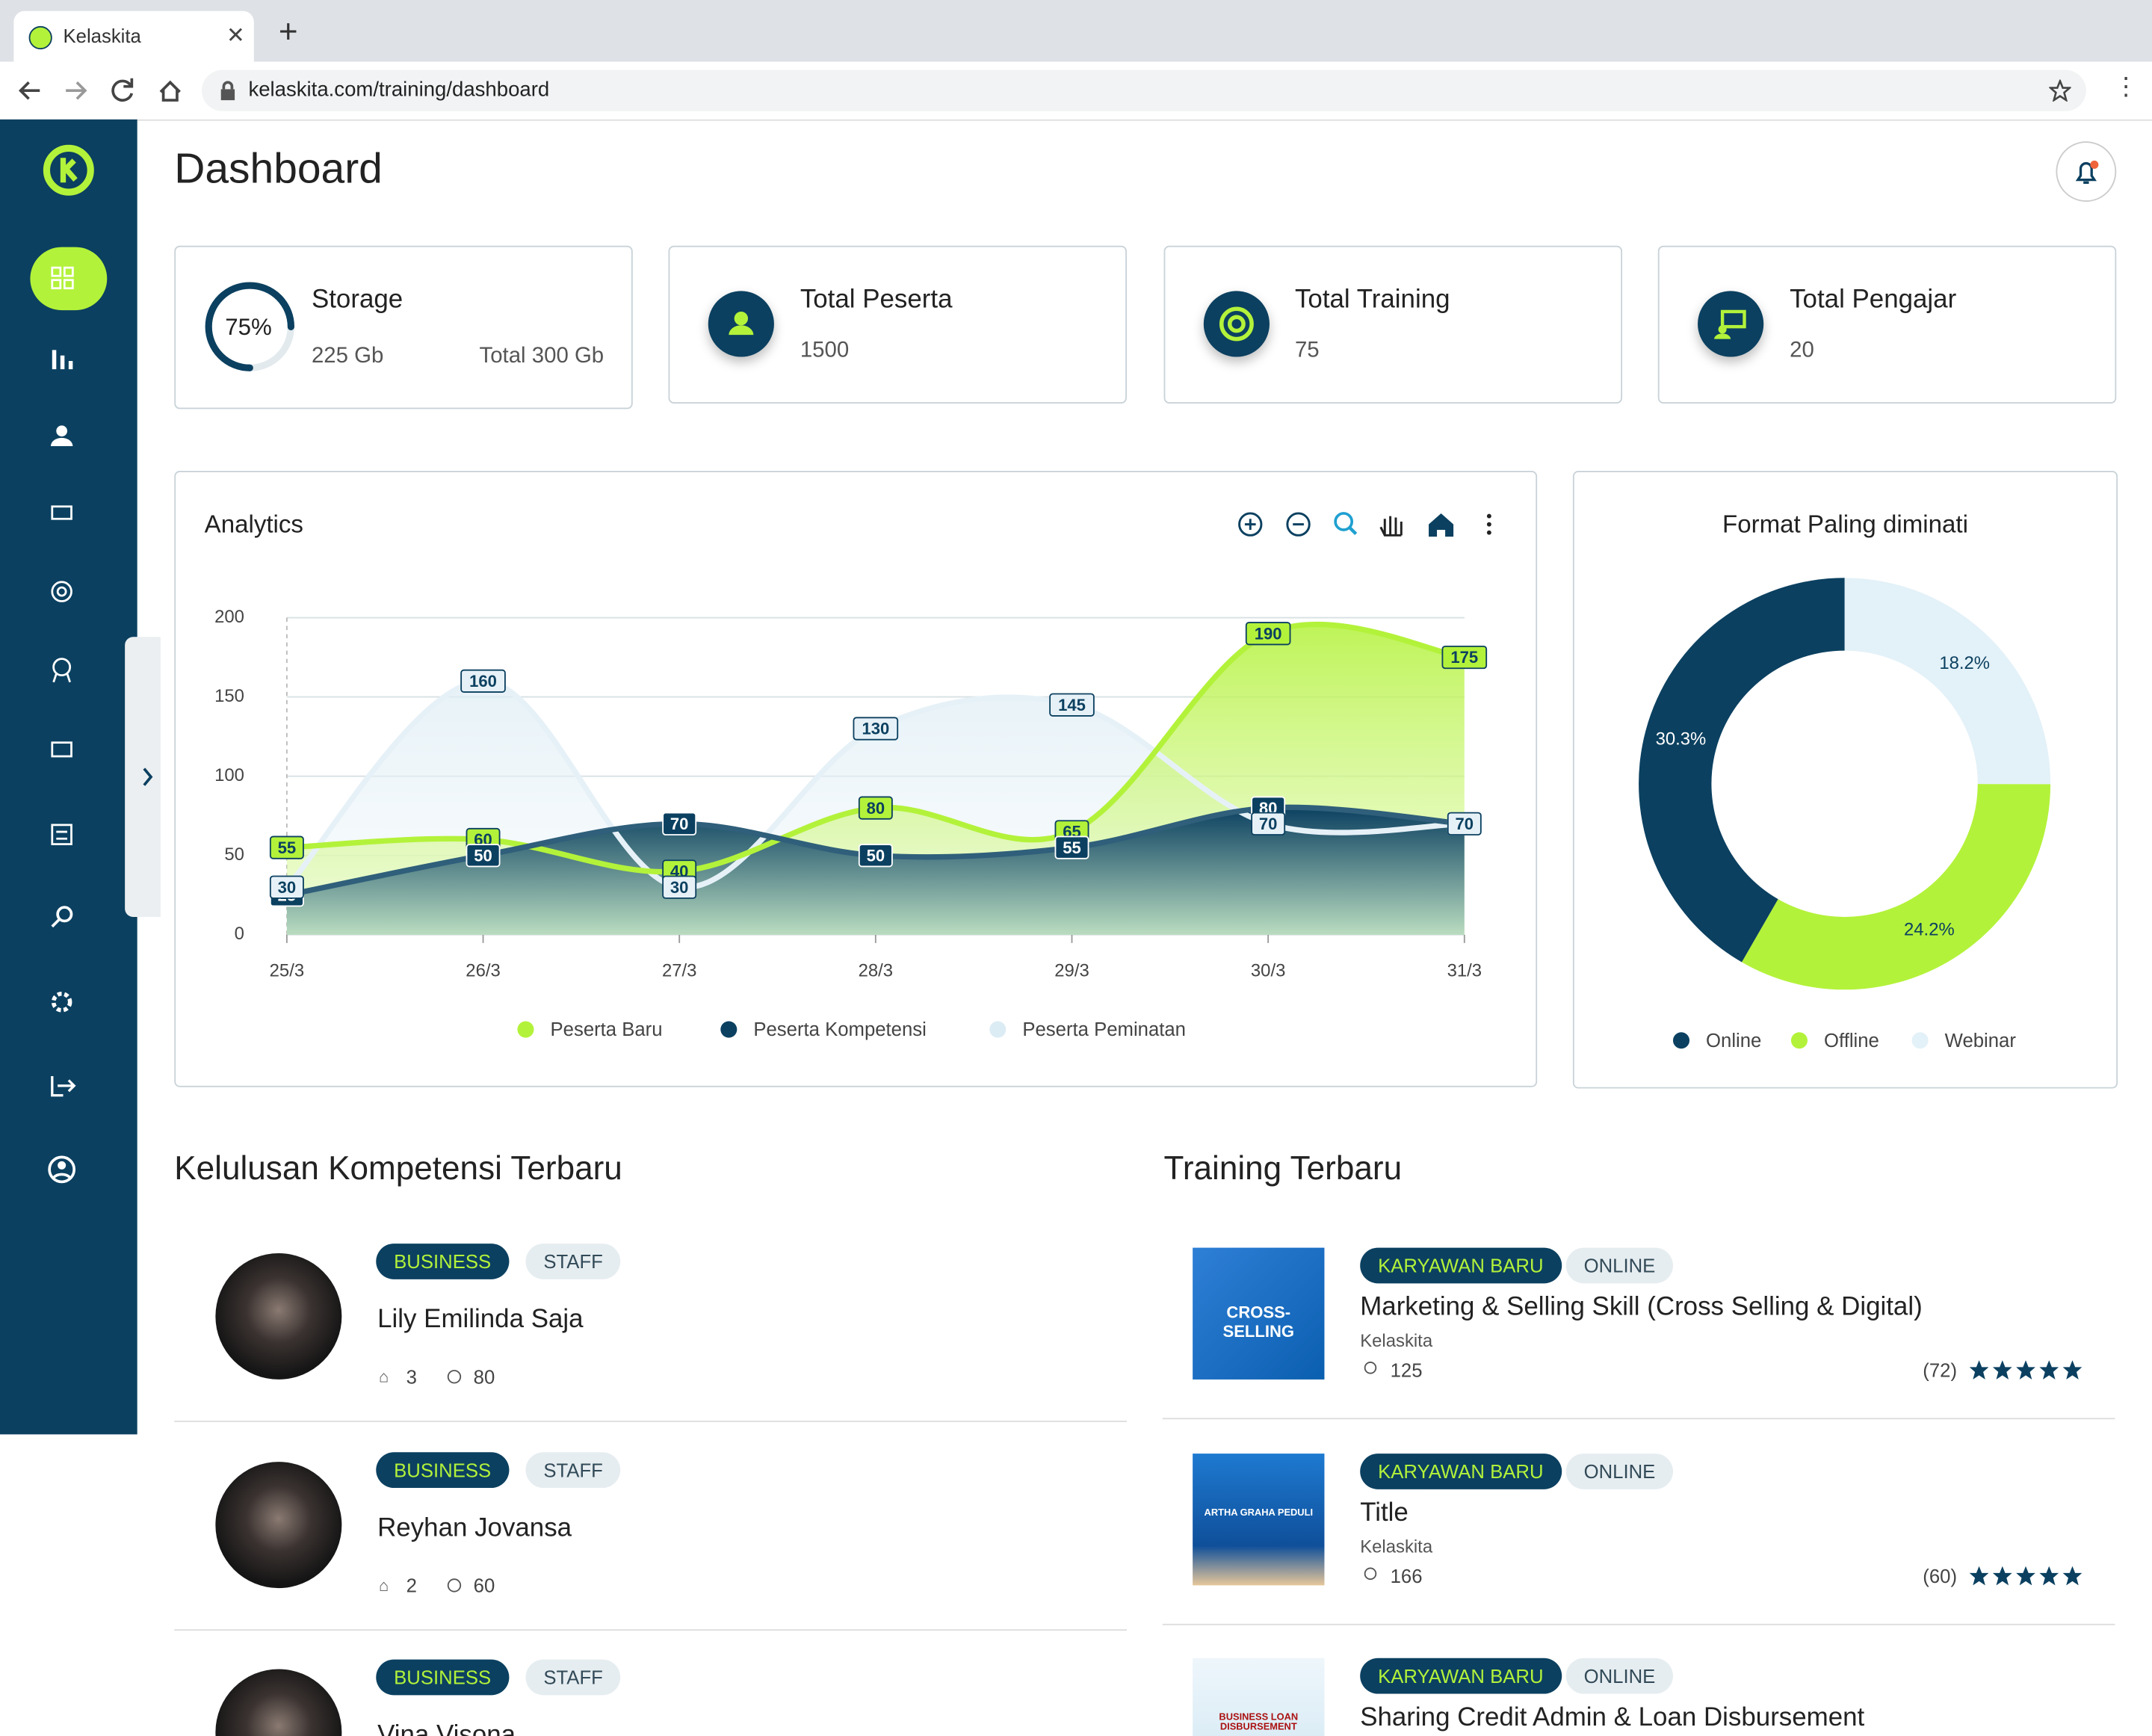  I want to click on points: 60, so click(484, 1584).